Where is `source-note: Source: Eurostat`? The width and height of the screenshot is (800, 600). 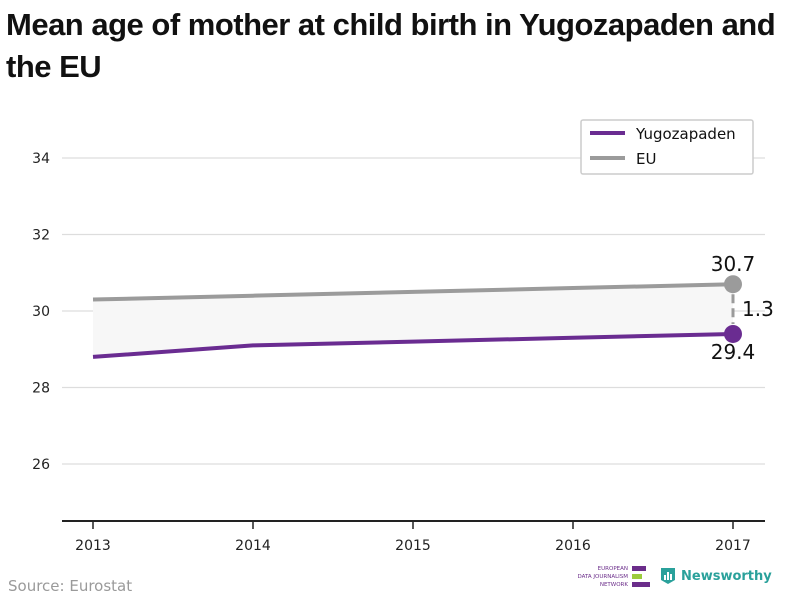
source-note: Source: Eurostat is located at coordinates (70, 586).